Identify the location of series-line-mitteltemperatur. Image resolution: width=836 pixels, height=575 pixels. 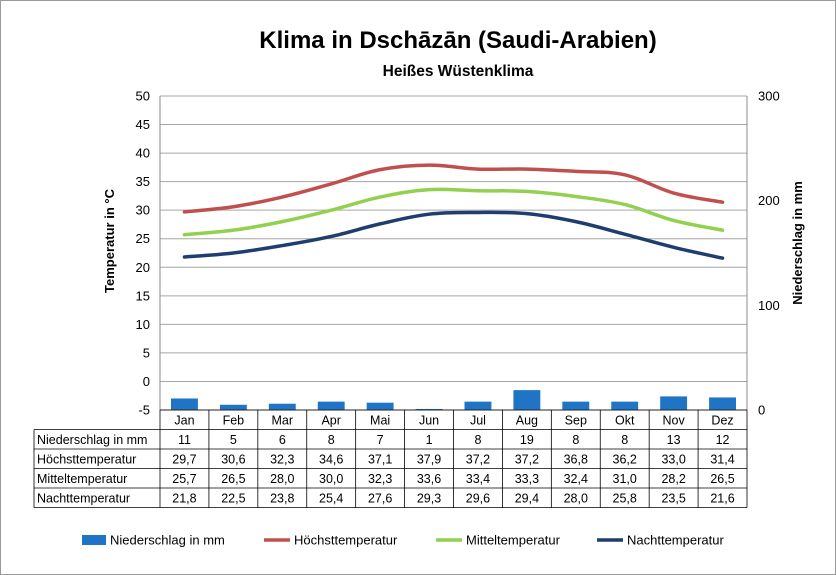
(453, 212).